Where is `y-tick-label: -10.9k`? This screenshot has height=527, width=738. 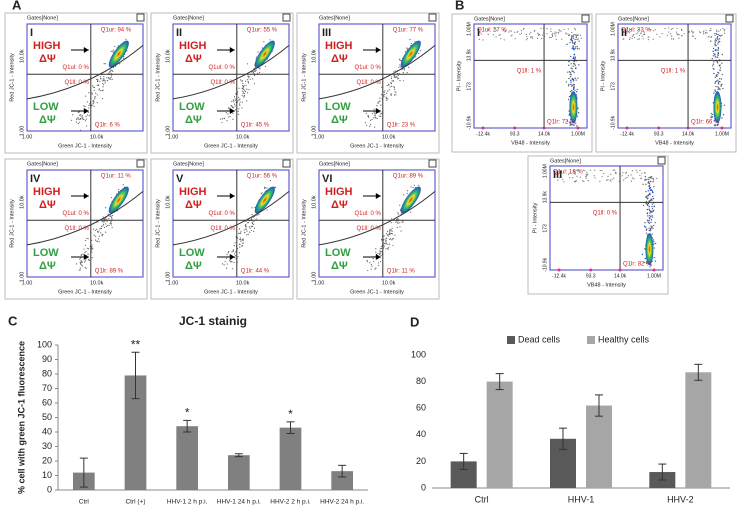 y-tick-label: -10.9k is located at coordinates (545, 264).